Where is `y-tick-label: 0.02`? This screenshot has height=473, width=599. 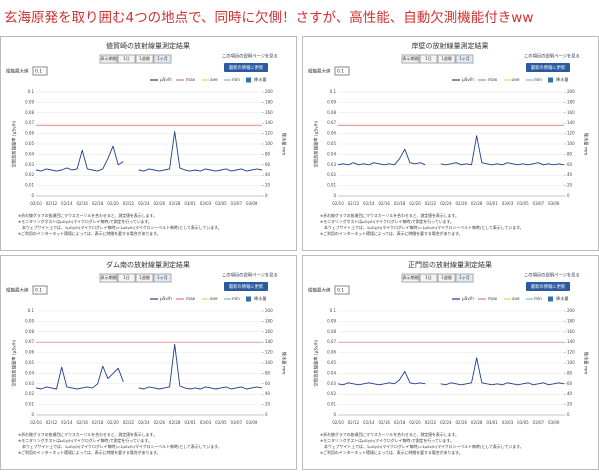 y-tick-label: 0.02 is located at coordinates (29, 174).